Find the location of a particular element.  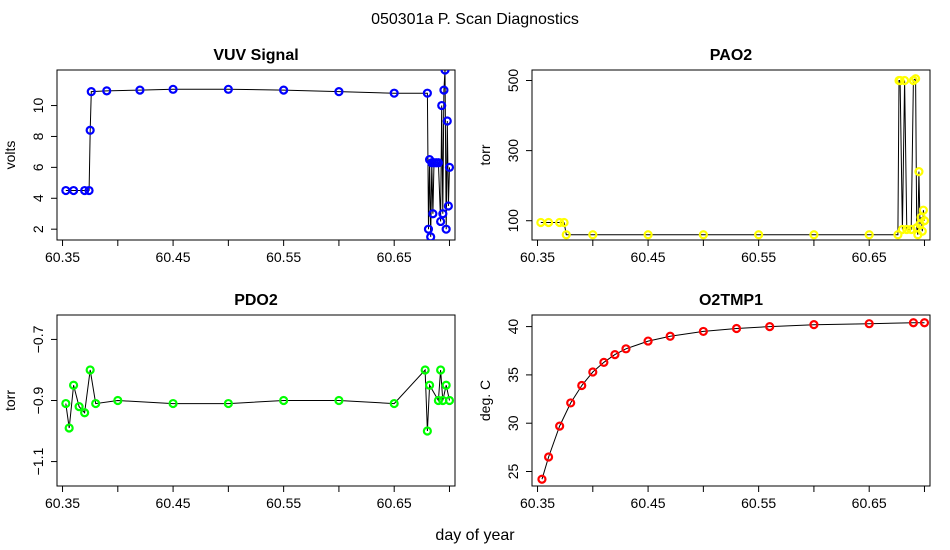

o2tmp1-xtick-label: 60.65 is located at coordinates (869, 503).